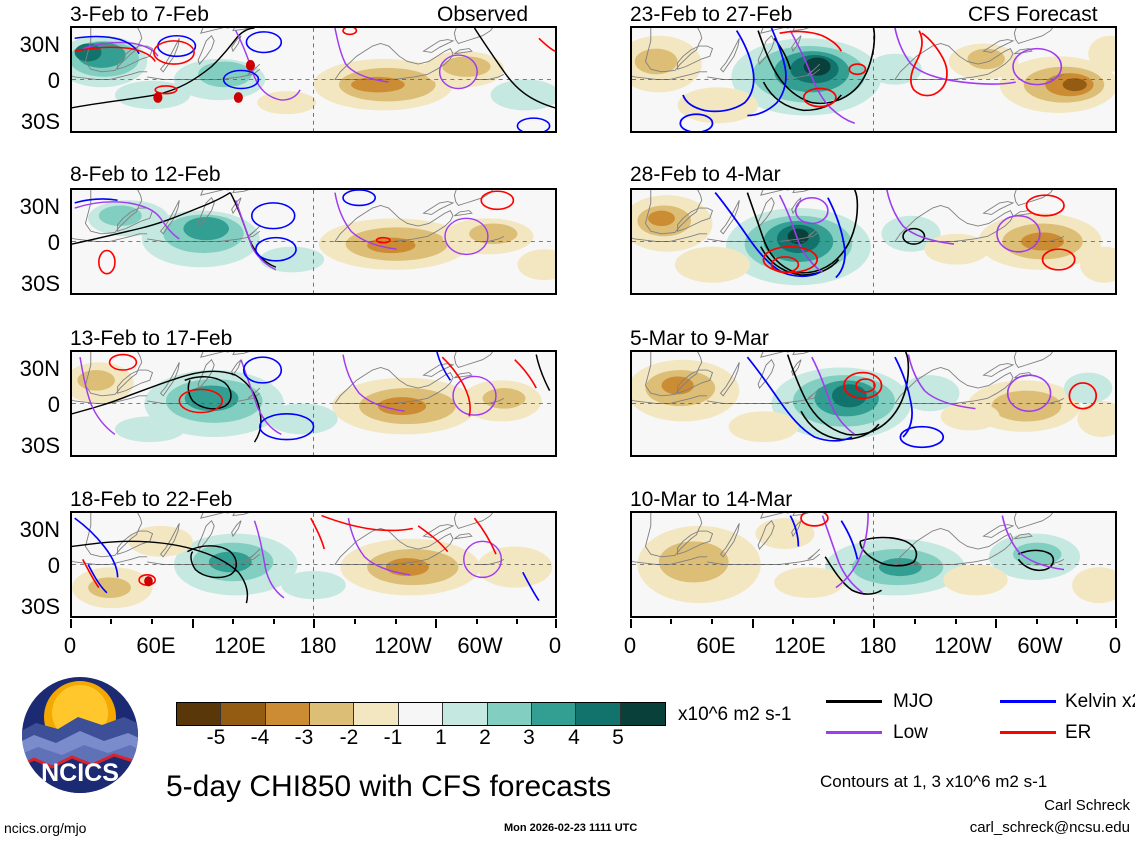 The height and width of the screenshot is (844, 1135). Describe the element at coordinates (40, 121) in the screenshot. I see `yaxis-label-30s-row0: 30S` at that location.